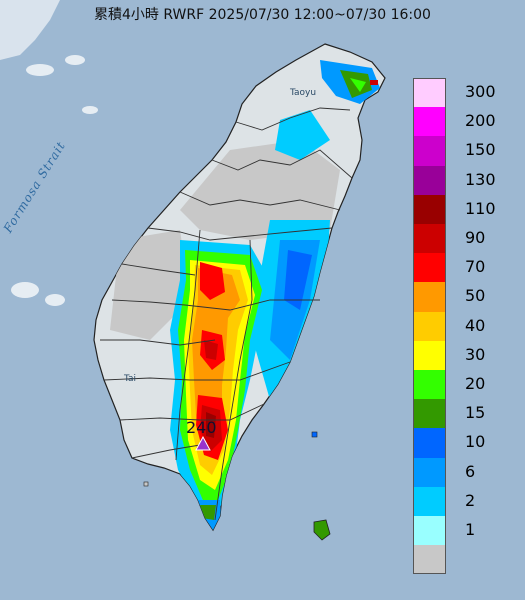  I want to click on legend-label: 110, so click(480, 208).